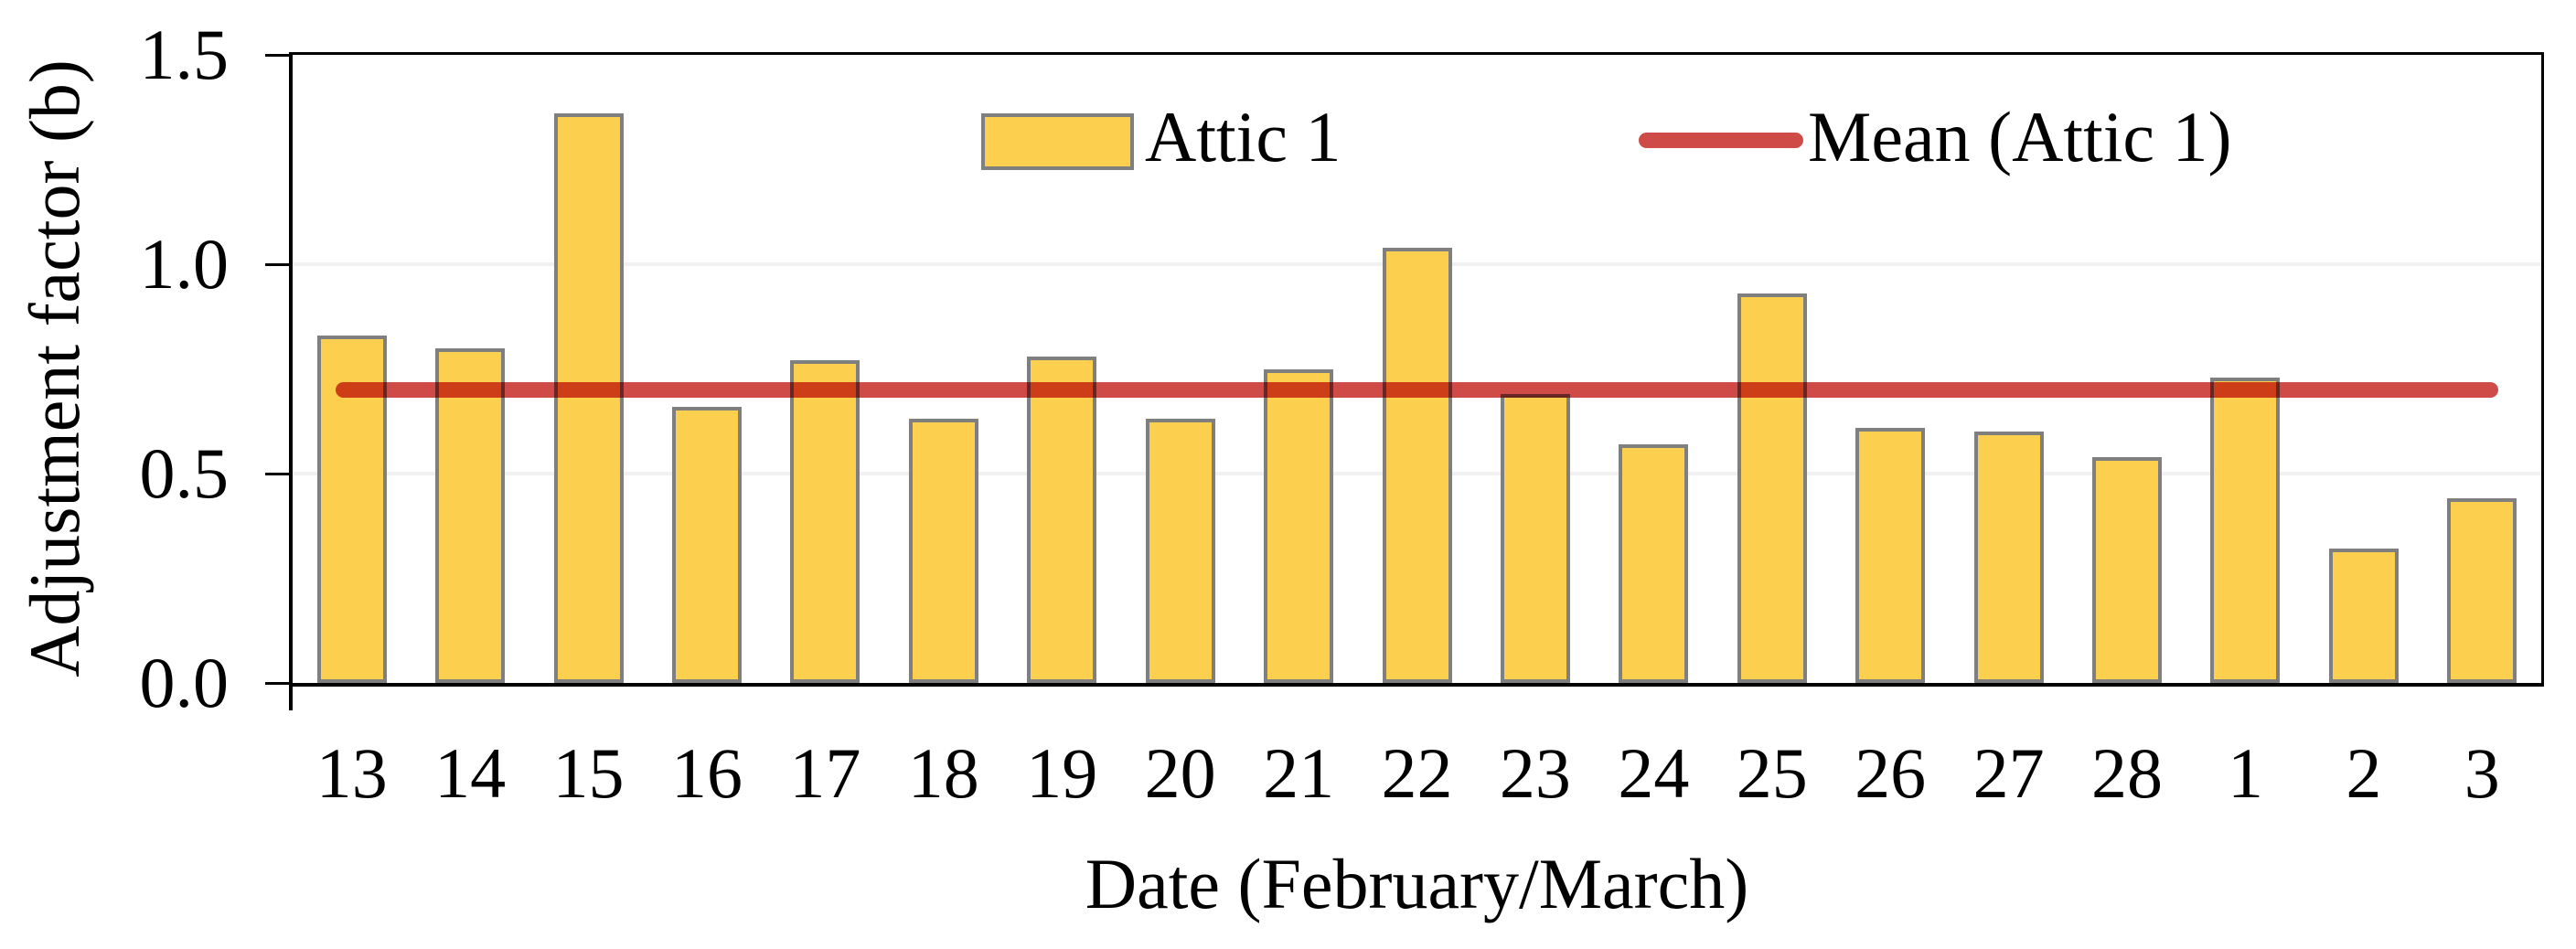 This screenshot has height=949, width=2576. I want to click on x-tick-label-20: 20, so click(1180, 773).